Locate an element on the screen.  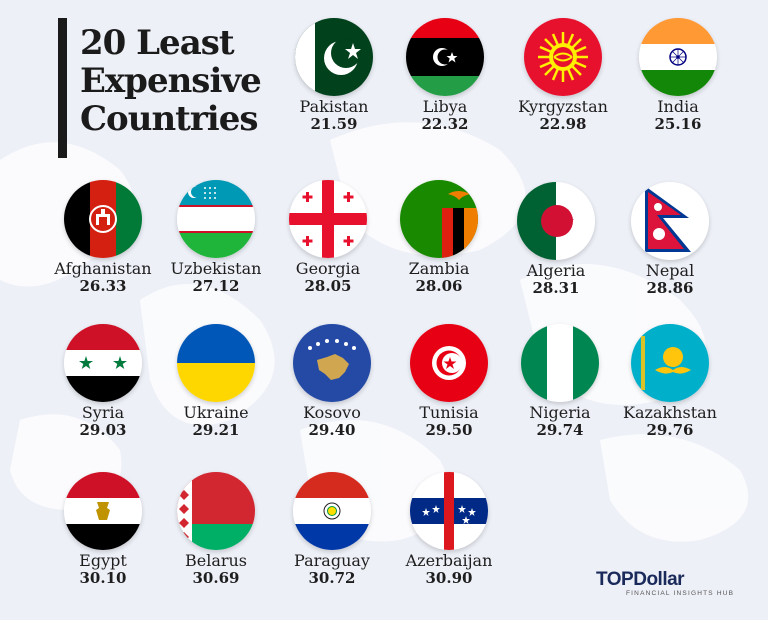
country-value: 29.74 is located at coordinates (560, 430).